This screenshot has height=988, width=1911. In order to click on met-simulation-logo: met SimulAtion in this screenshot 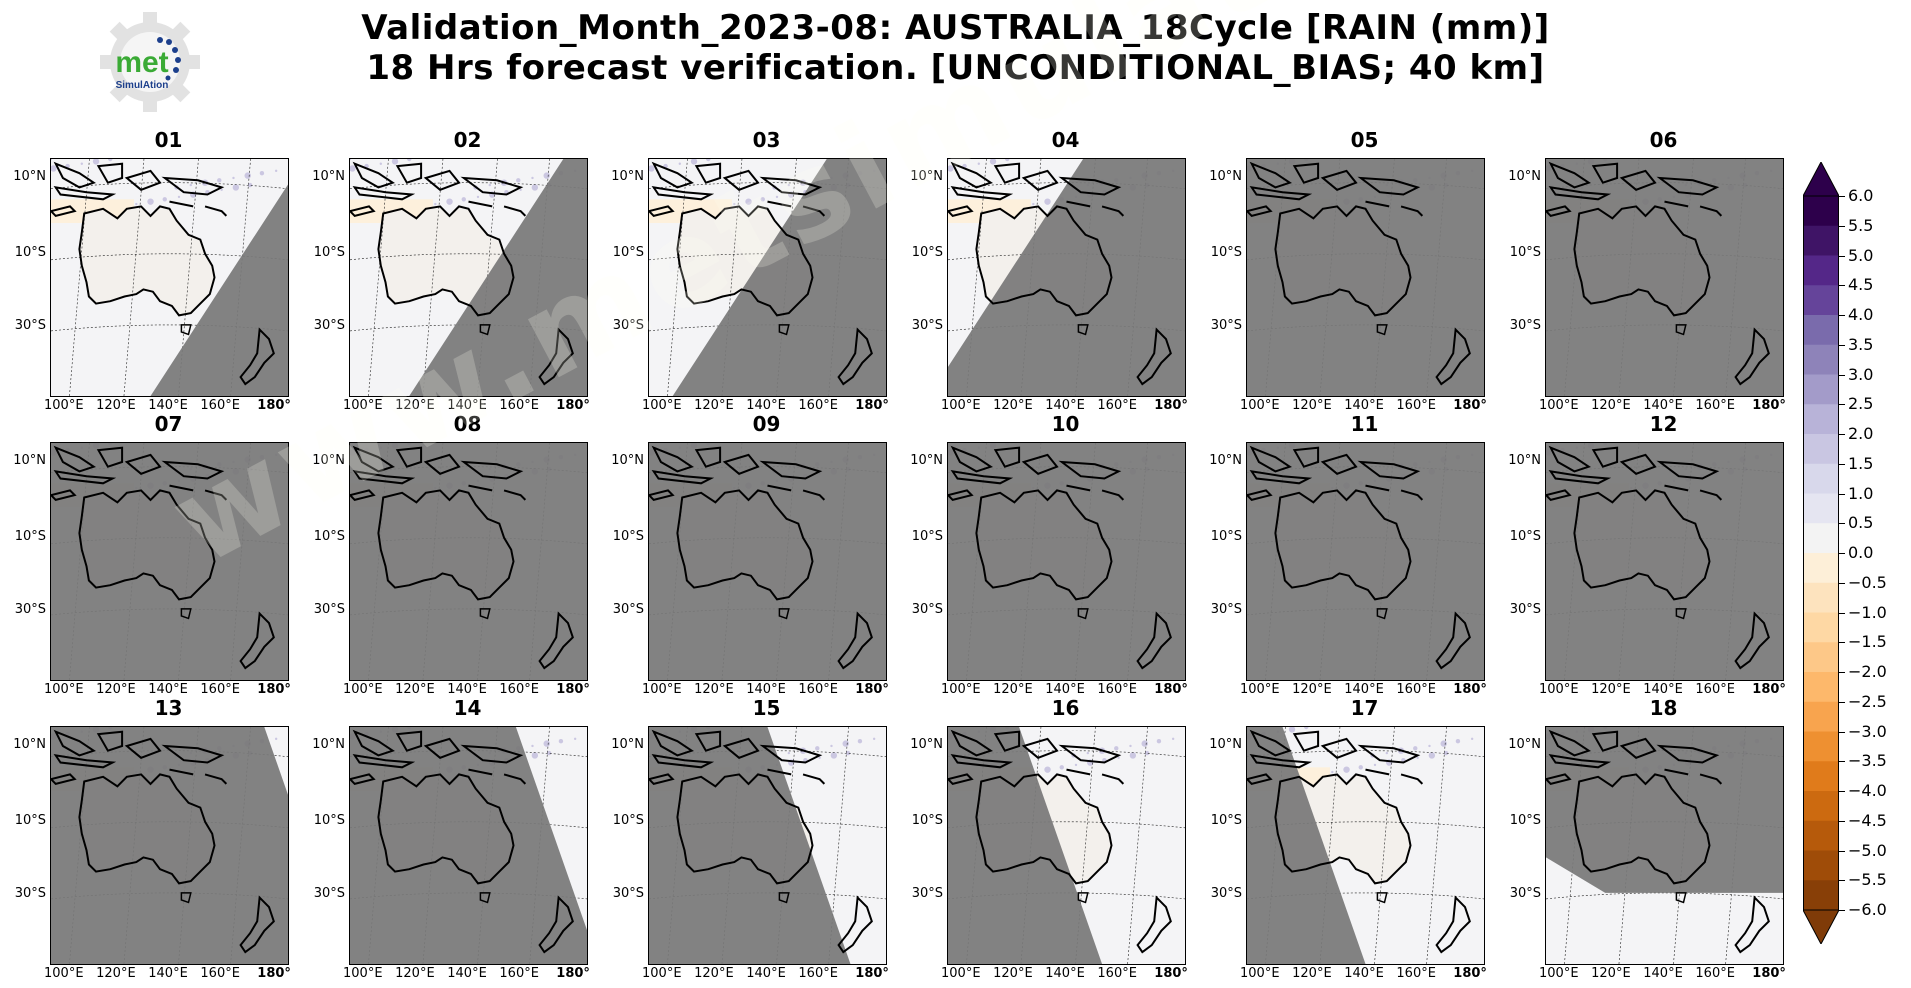, I will do `click(150, 62)`.